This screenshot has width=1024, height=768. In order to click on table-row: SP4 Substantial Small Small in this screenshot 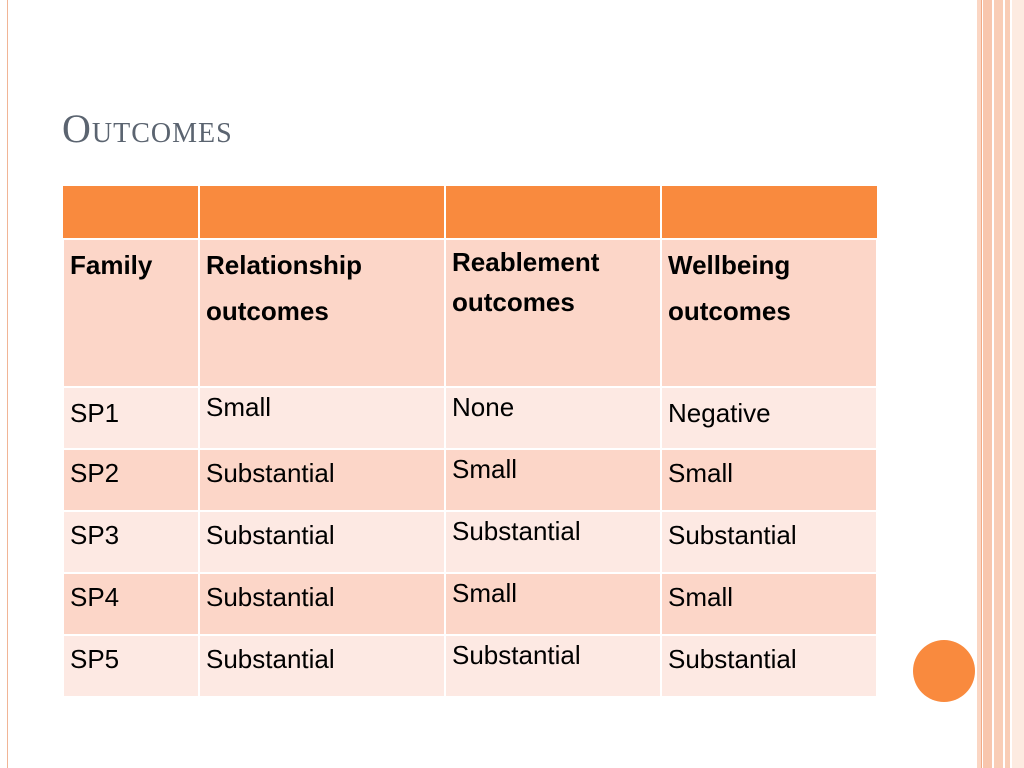, I will do `click(470, 604)`.